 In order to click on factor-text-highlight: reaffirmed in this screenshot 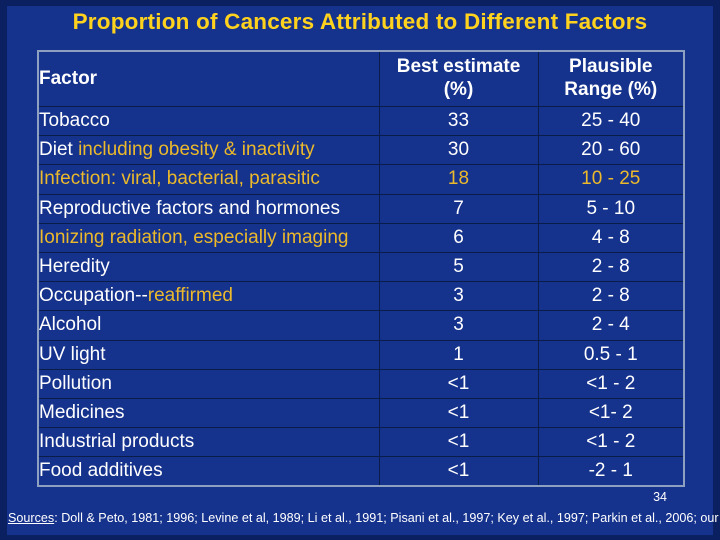, I will do `click(190, 296)`.